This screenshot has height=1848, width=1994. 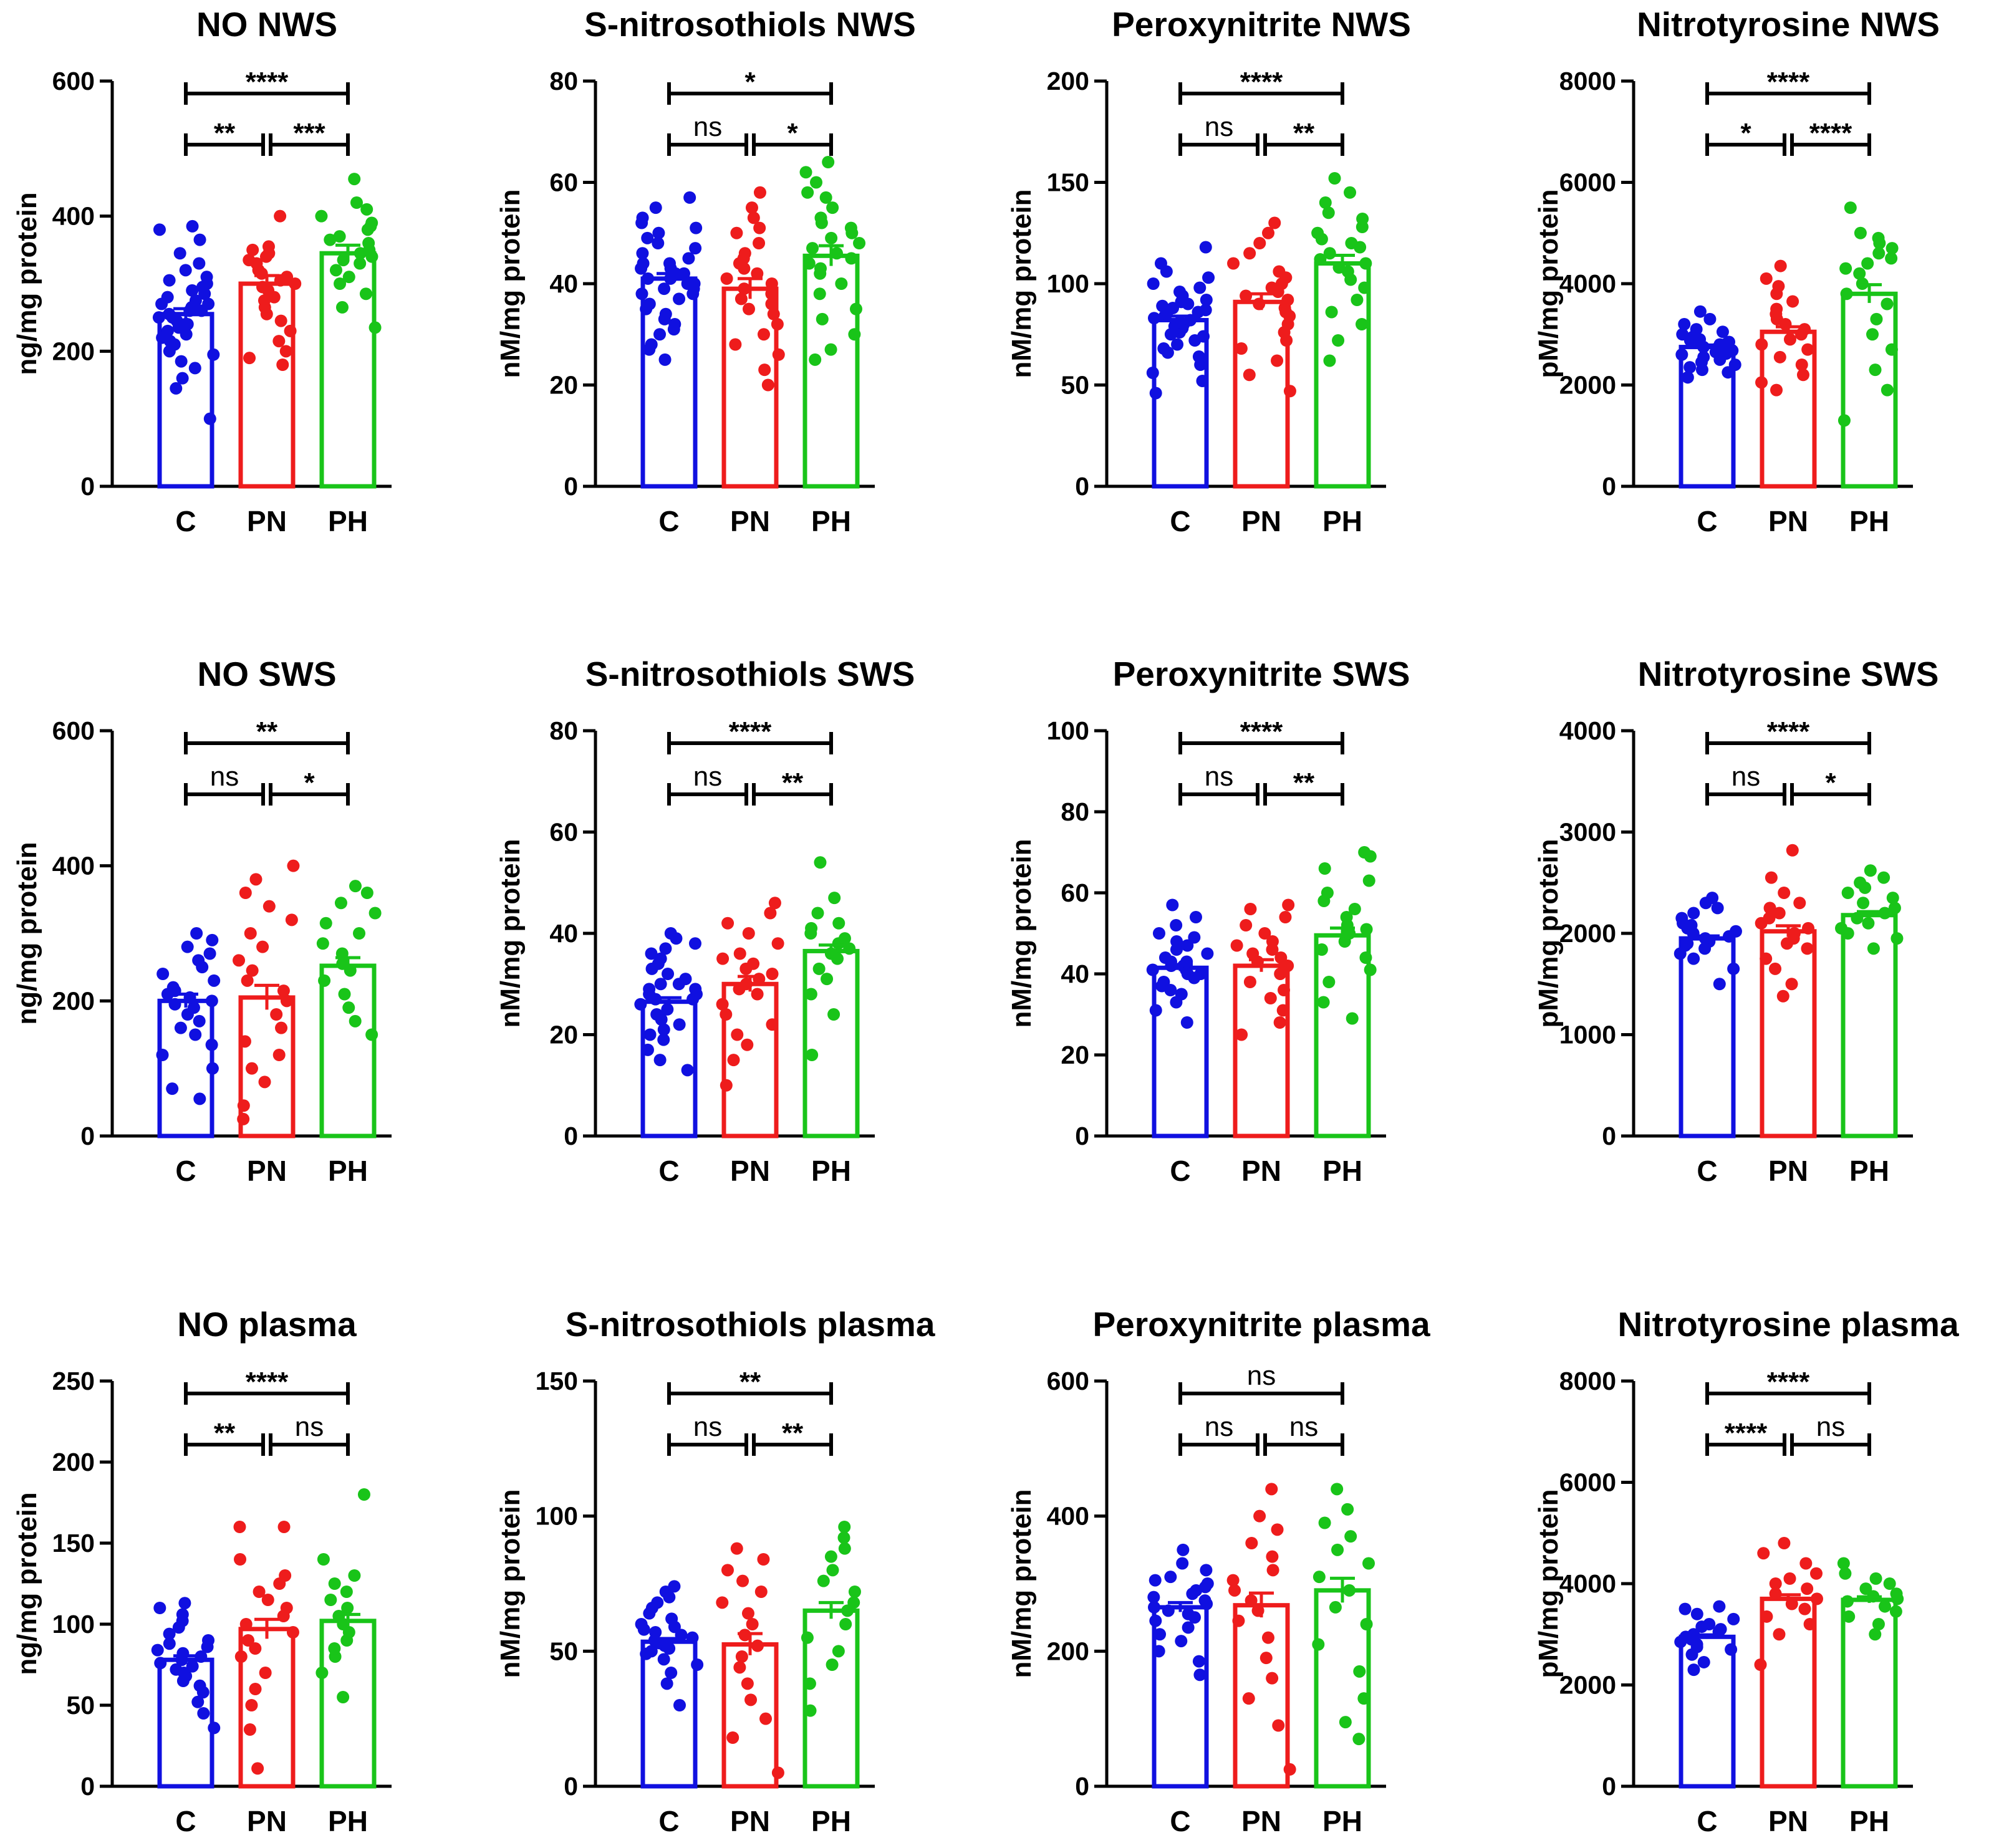 What do you see at coordinates (73, 1543) in the screenshot?
I see `y-tick-label: 150` at bounding box center [73, 1543].